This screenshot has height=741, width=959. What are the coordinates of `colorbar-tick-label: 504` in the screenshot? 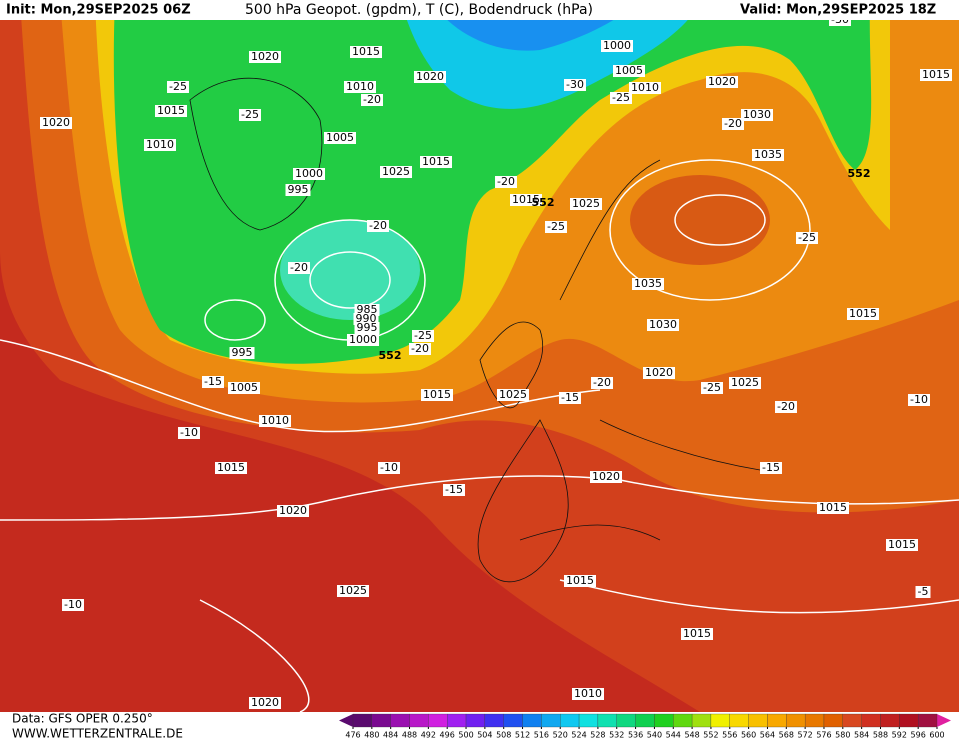 It's located at (484, 735).